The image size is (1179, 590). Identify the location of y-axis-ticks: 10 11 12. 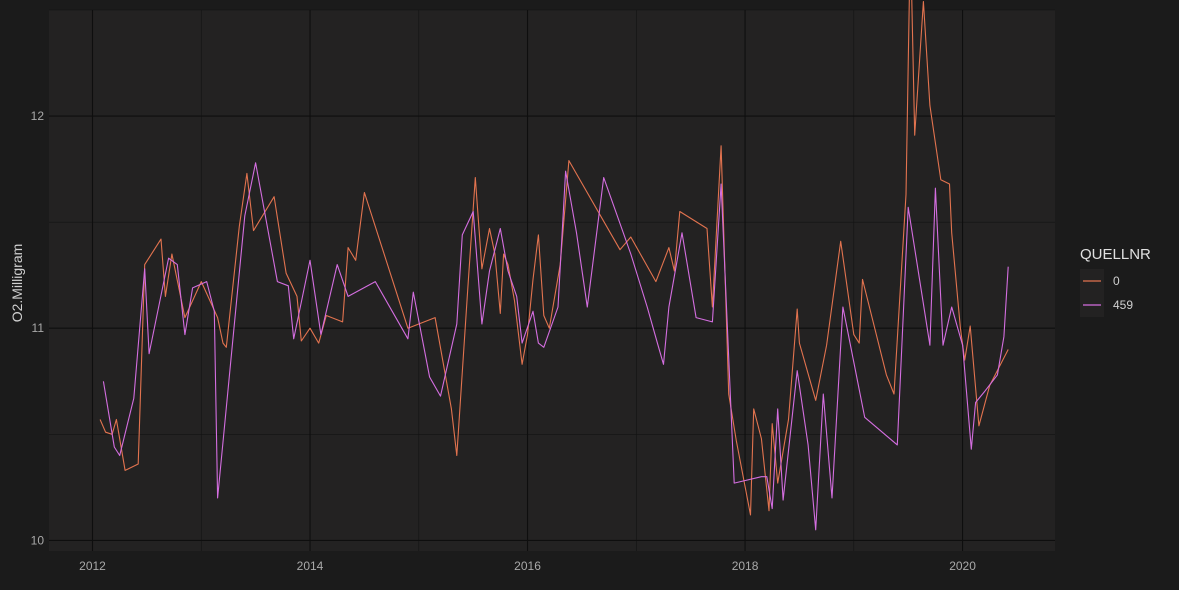
(38, 328).